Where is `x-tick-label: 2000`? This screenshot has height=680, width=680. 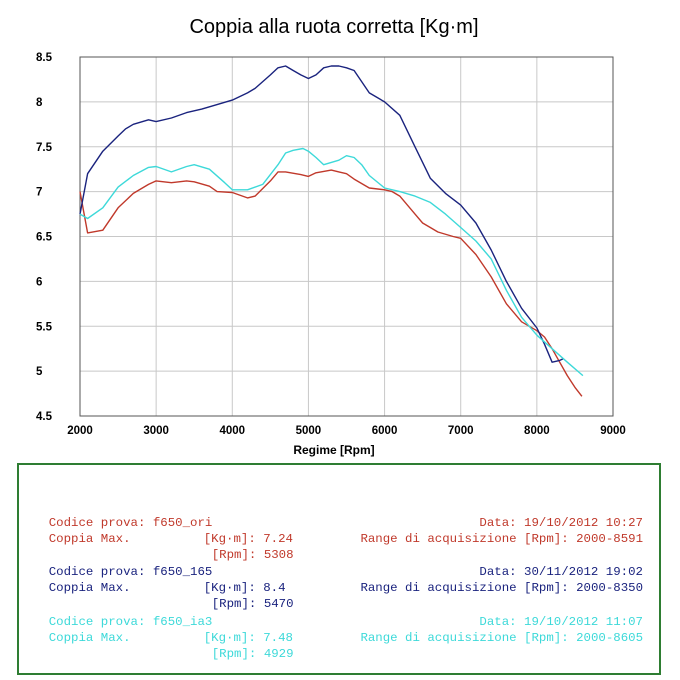 x-tick-label: 2000 is located at coordinates (80, 431).